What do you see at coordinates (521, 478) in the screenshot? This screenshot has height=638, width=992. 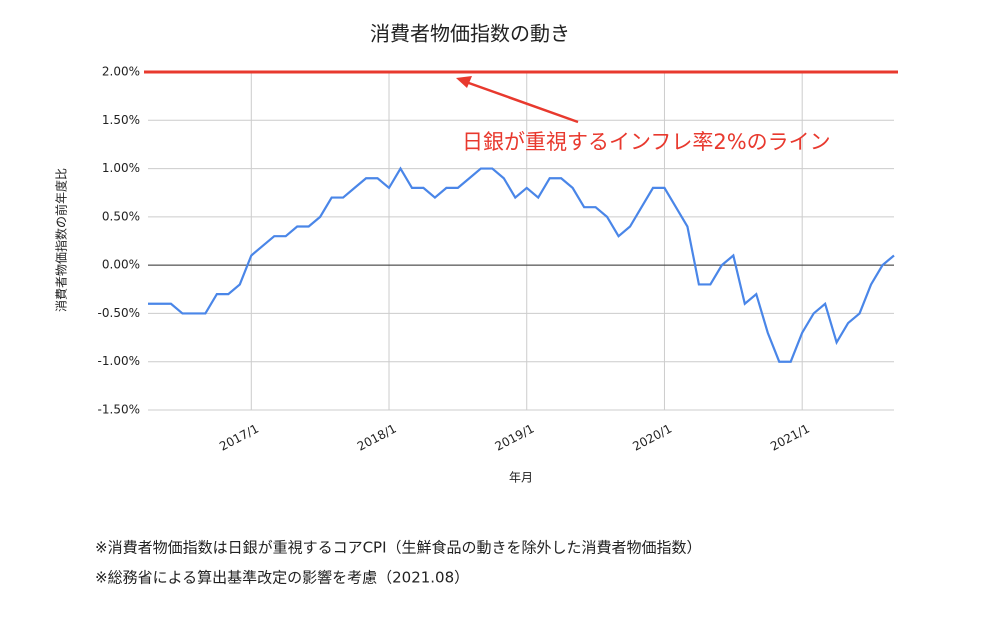 I see `x-axis-label: 年月` at bounding box center [521, 478].